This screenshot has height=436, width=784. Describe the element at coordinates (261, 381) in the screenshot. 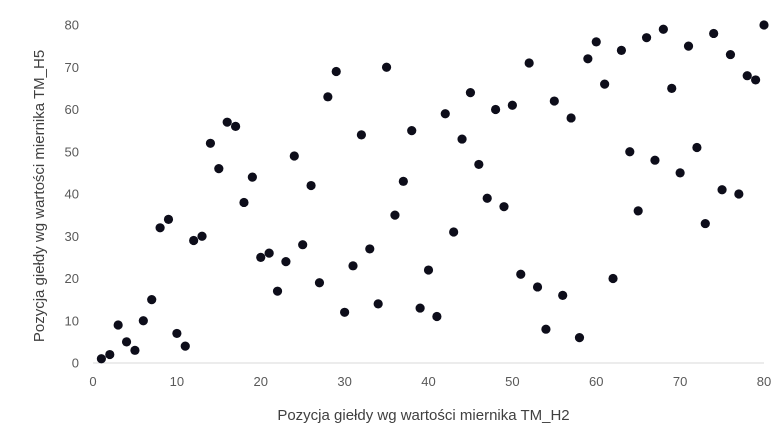

I see `x-tick-label: 20` at that location.